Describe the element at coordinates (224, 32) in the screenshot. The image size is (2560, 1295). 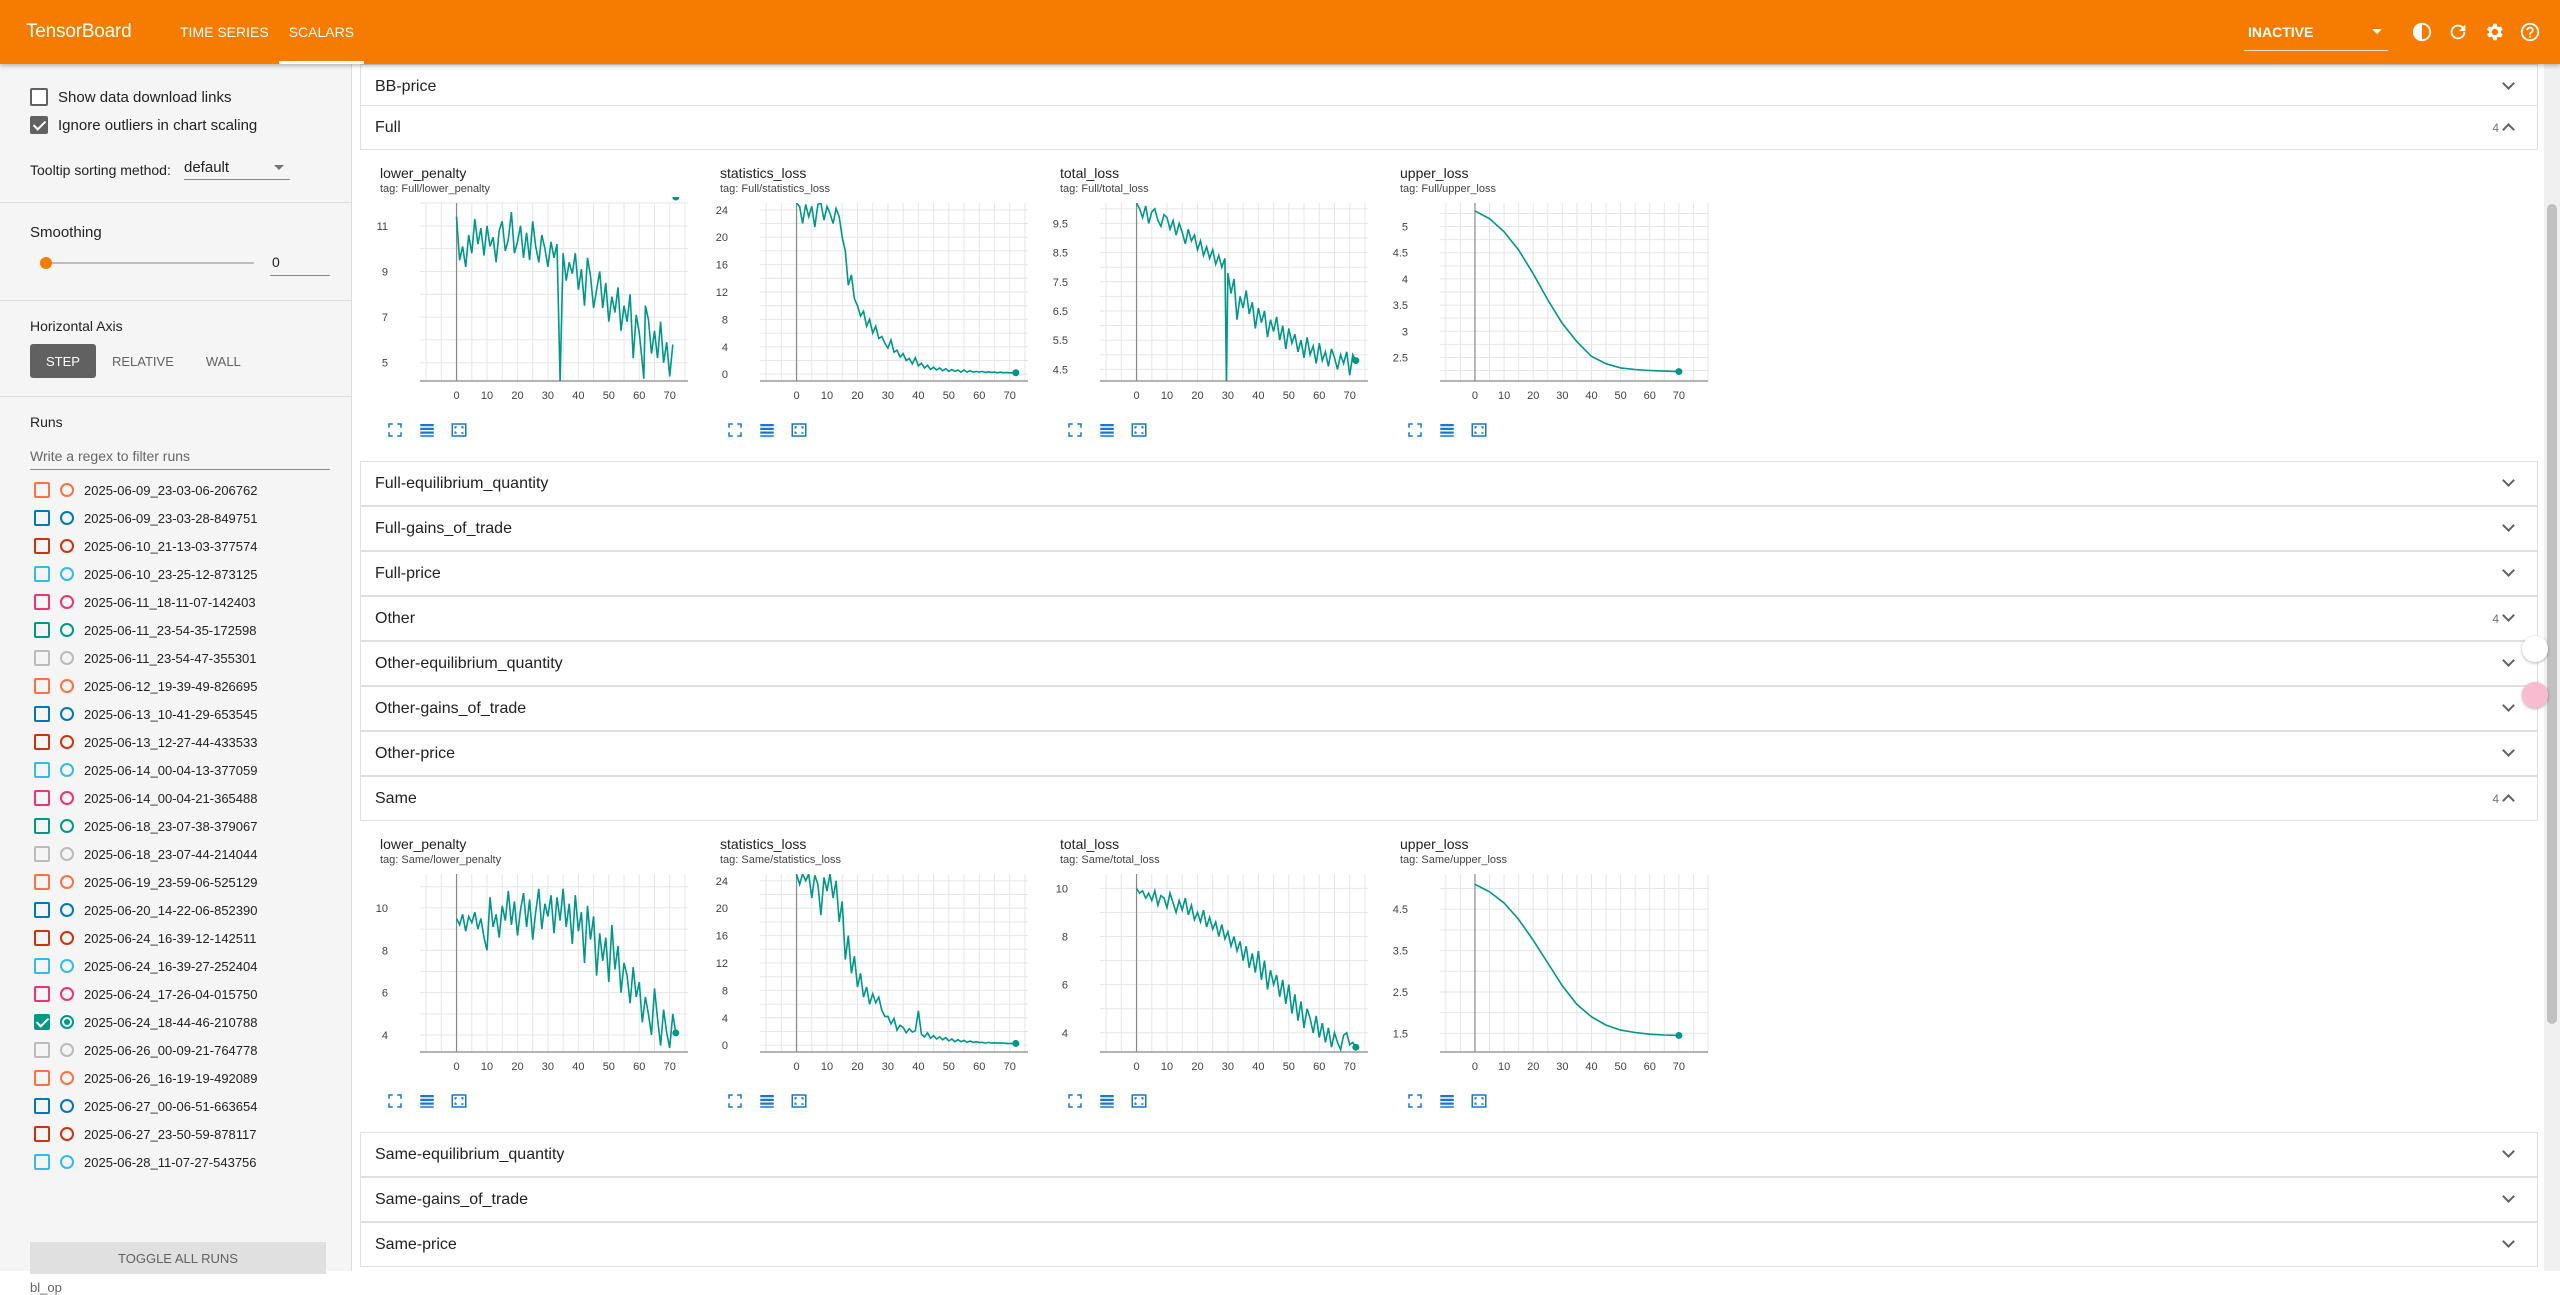
I see `tab-time-series: TIME SERIES` at that location.